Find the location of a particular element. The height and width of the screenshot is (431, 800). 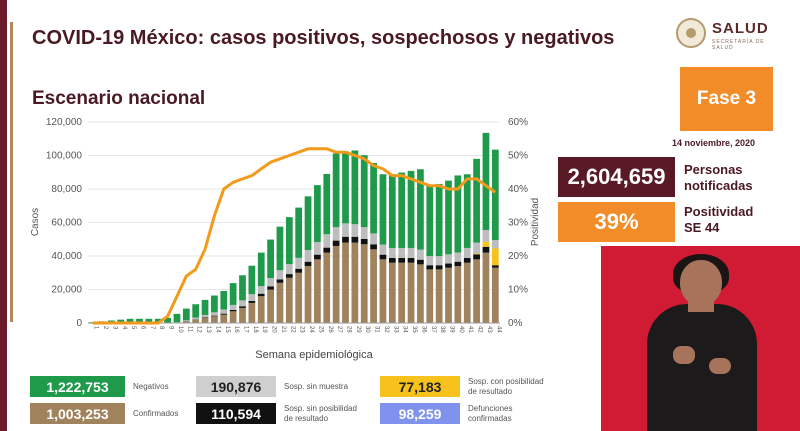

x-tick-label: 20 is located at coordinates (274, 329).